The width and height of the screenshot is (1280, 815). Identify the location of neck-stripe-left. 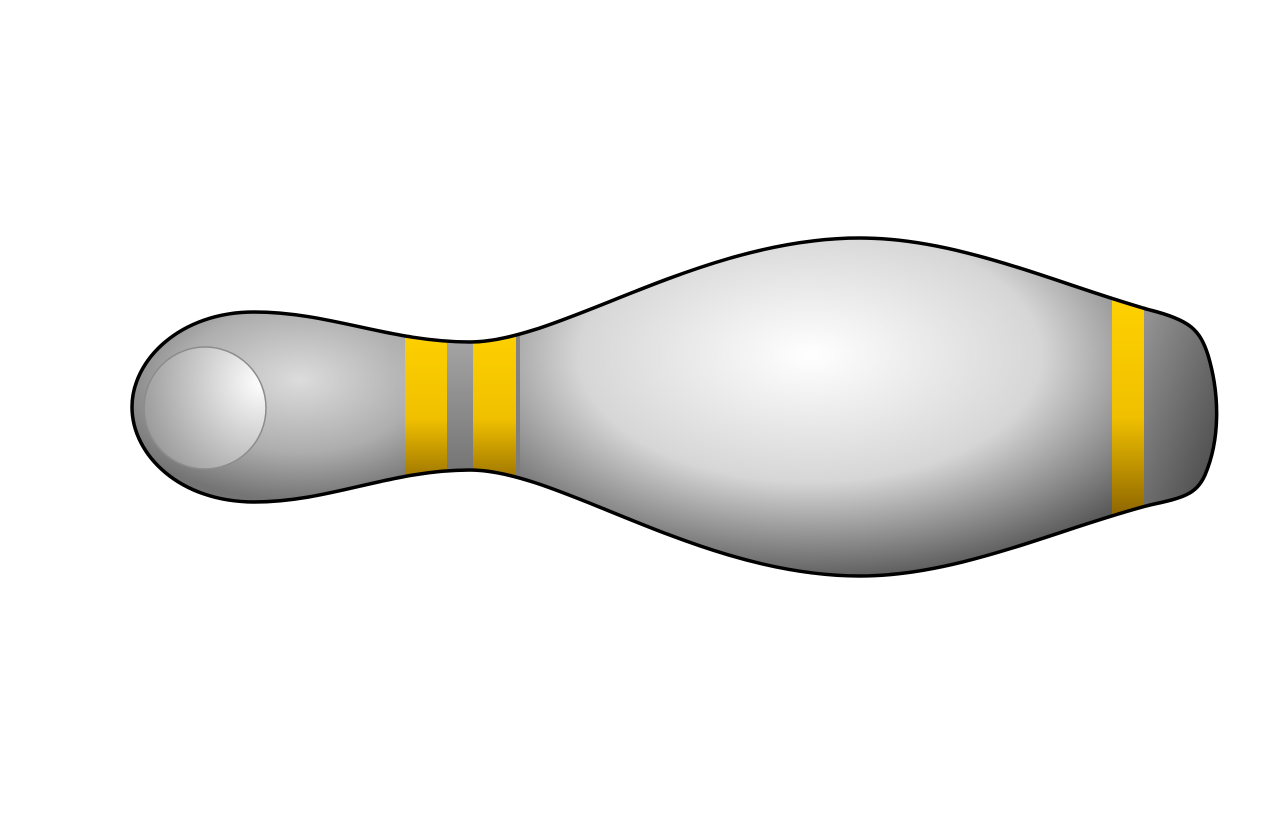
(426, 410).